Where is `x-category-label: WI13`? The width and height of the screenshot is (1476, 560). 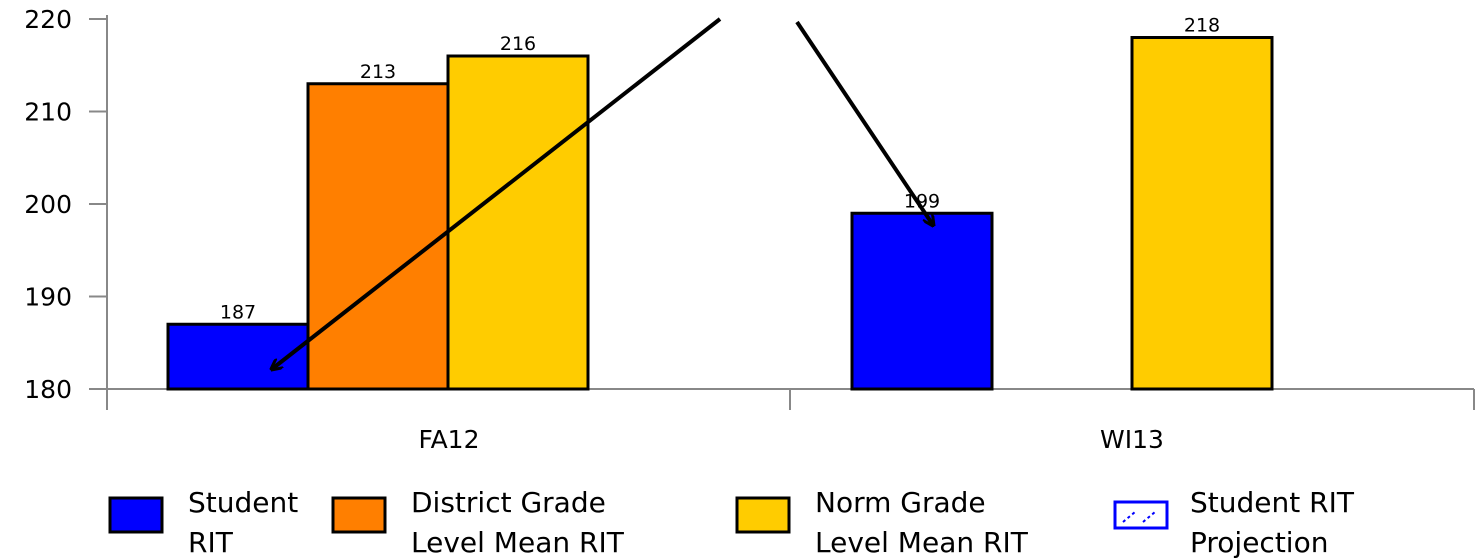
x-category-label: WI13 is located at coordinates (1132, 439).